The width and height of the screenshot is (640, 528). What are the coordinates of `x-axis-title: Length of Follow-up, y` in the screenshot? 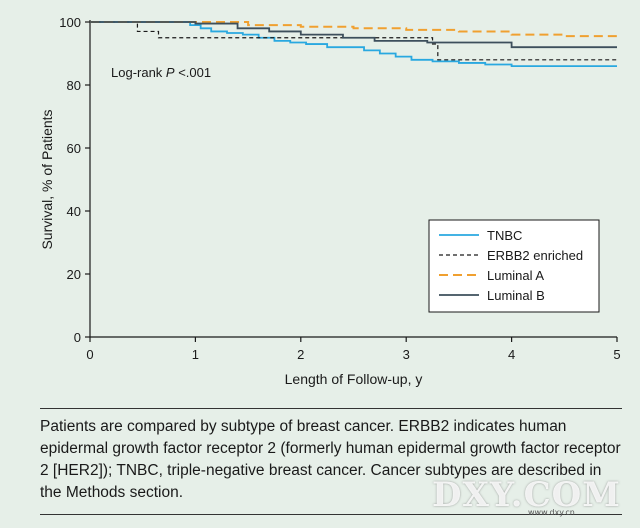 It's located at (354, 379).